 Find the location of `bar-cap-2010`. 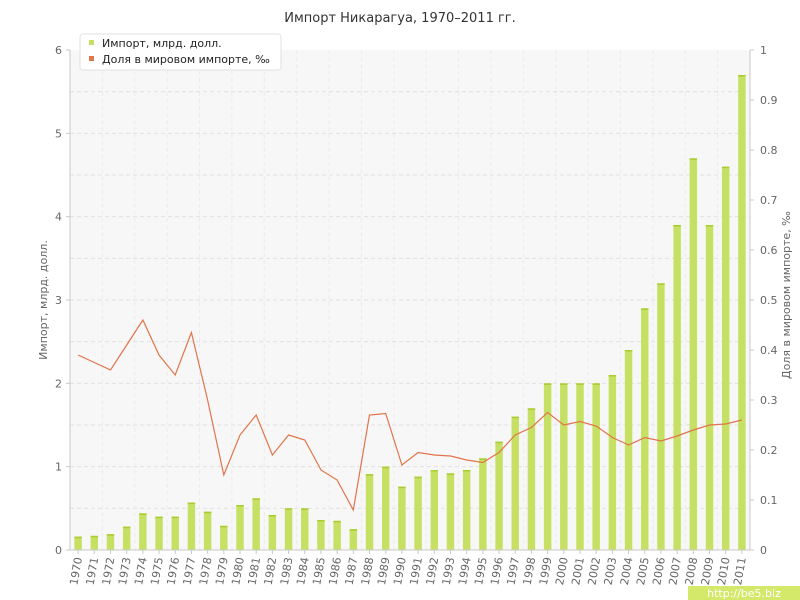

bar-cap-2010 is located at coordinates (725, 167).